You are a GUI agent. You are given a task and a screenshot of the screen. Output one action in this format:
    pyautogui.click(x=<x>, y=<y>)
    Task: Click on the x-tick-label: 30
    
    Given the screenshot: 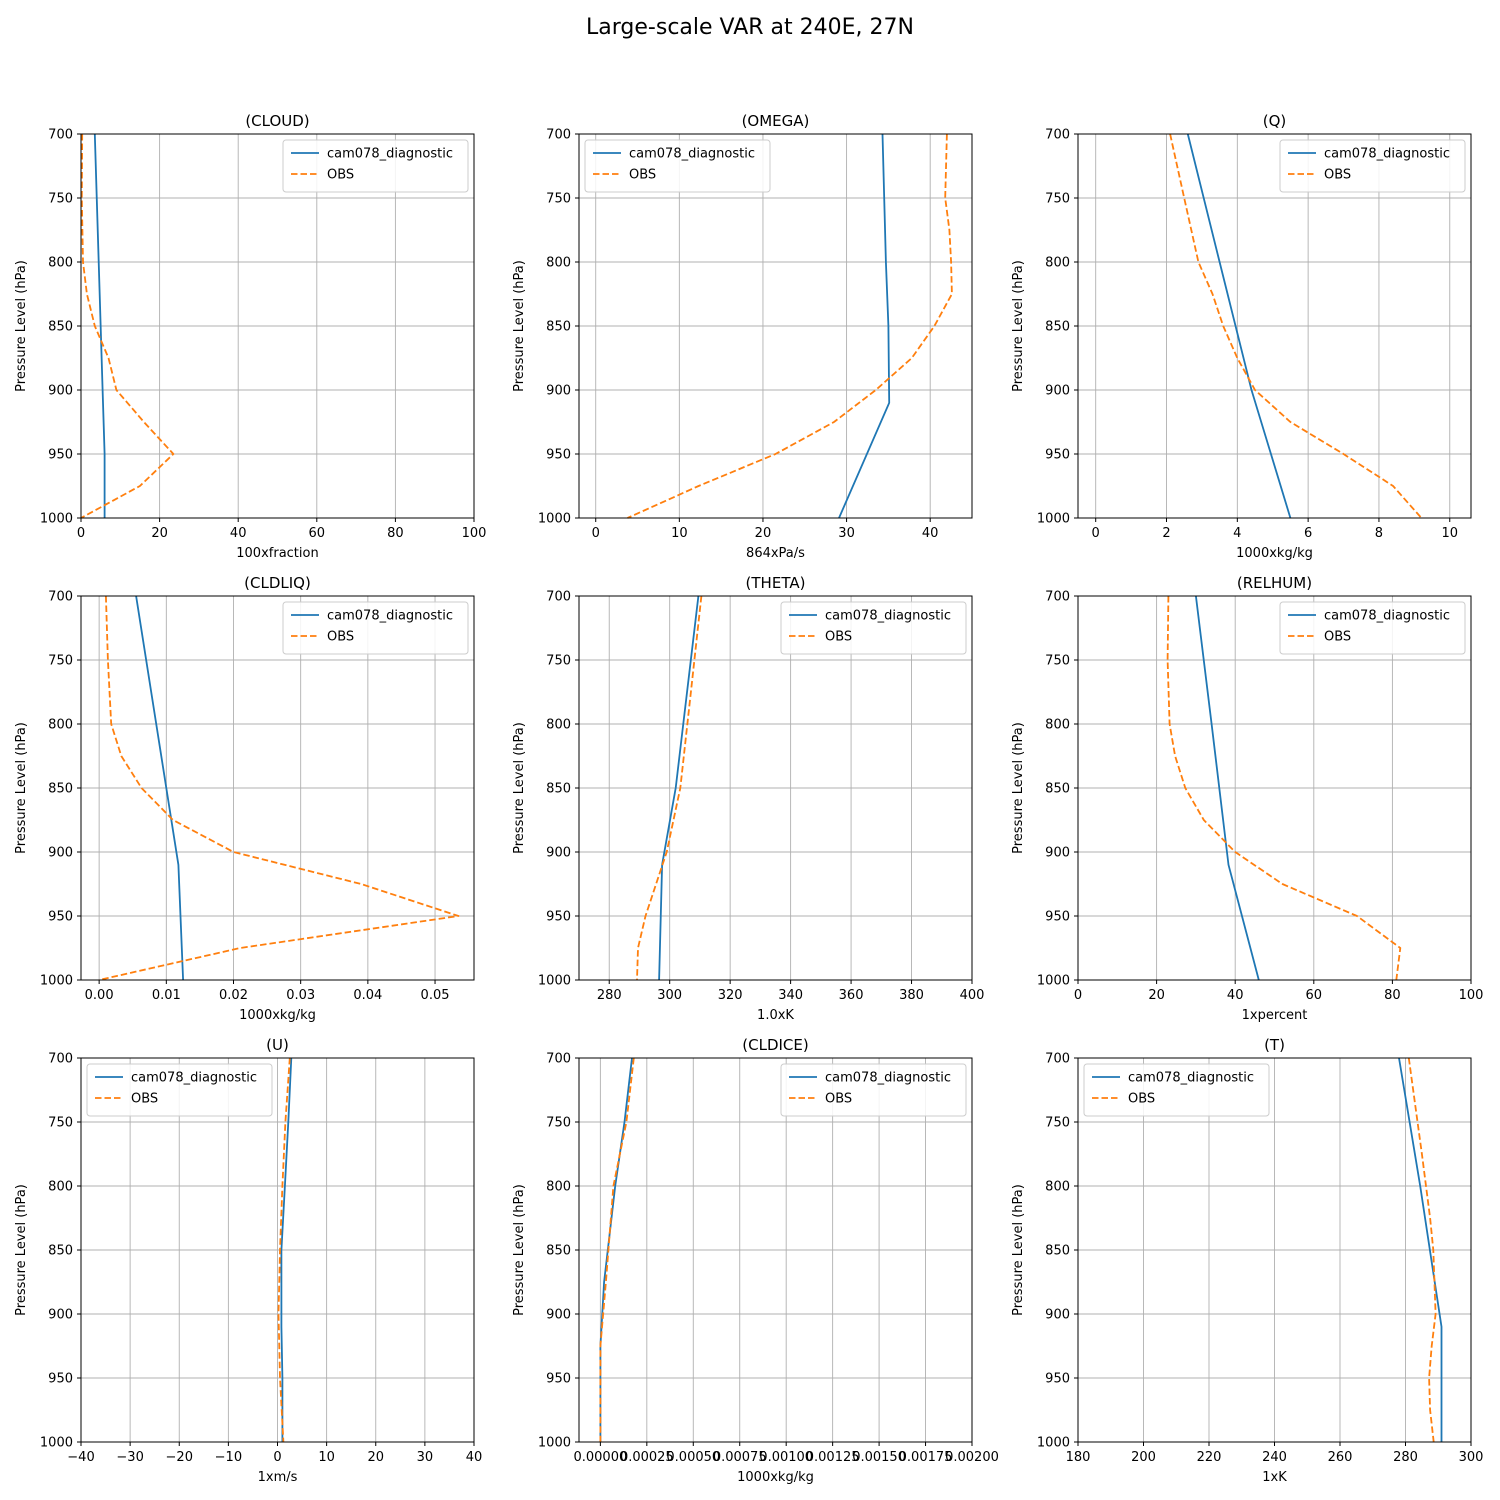 What is the action you would take?
    pyautogui.click(x=846, y=533)
    